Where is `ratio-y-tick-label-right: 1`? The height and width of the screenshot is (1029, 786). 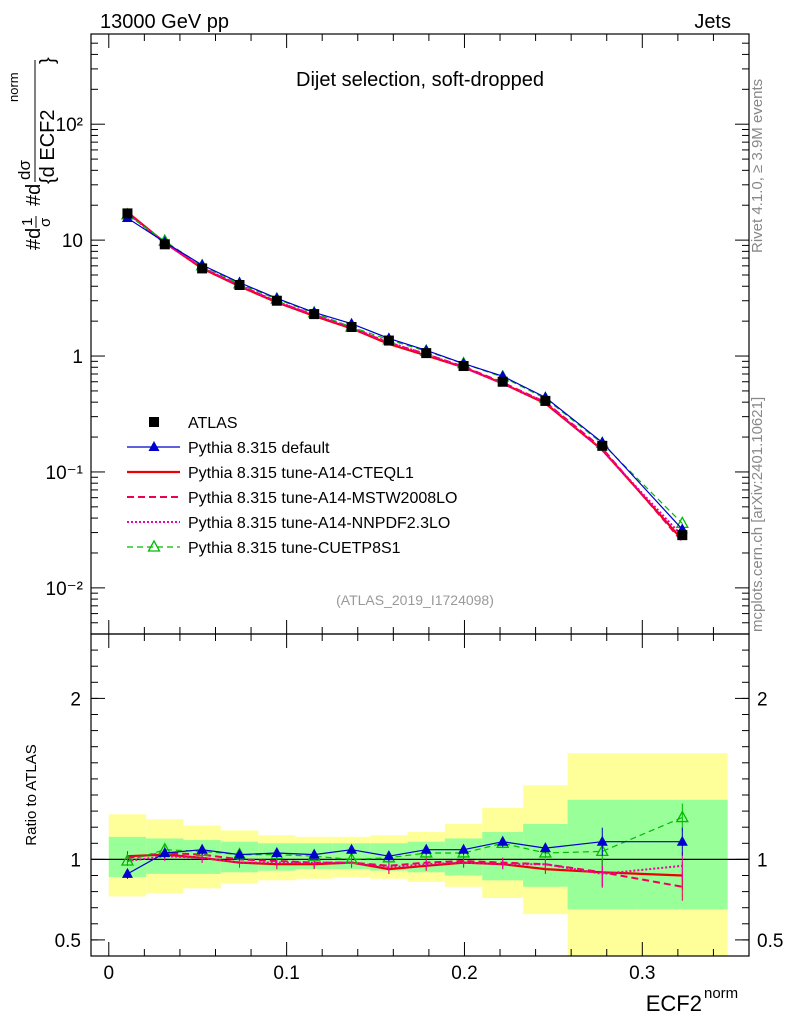
ratio-y-tick-label-right: 1 is located at coordinates (762, 860).